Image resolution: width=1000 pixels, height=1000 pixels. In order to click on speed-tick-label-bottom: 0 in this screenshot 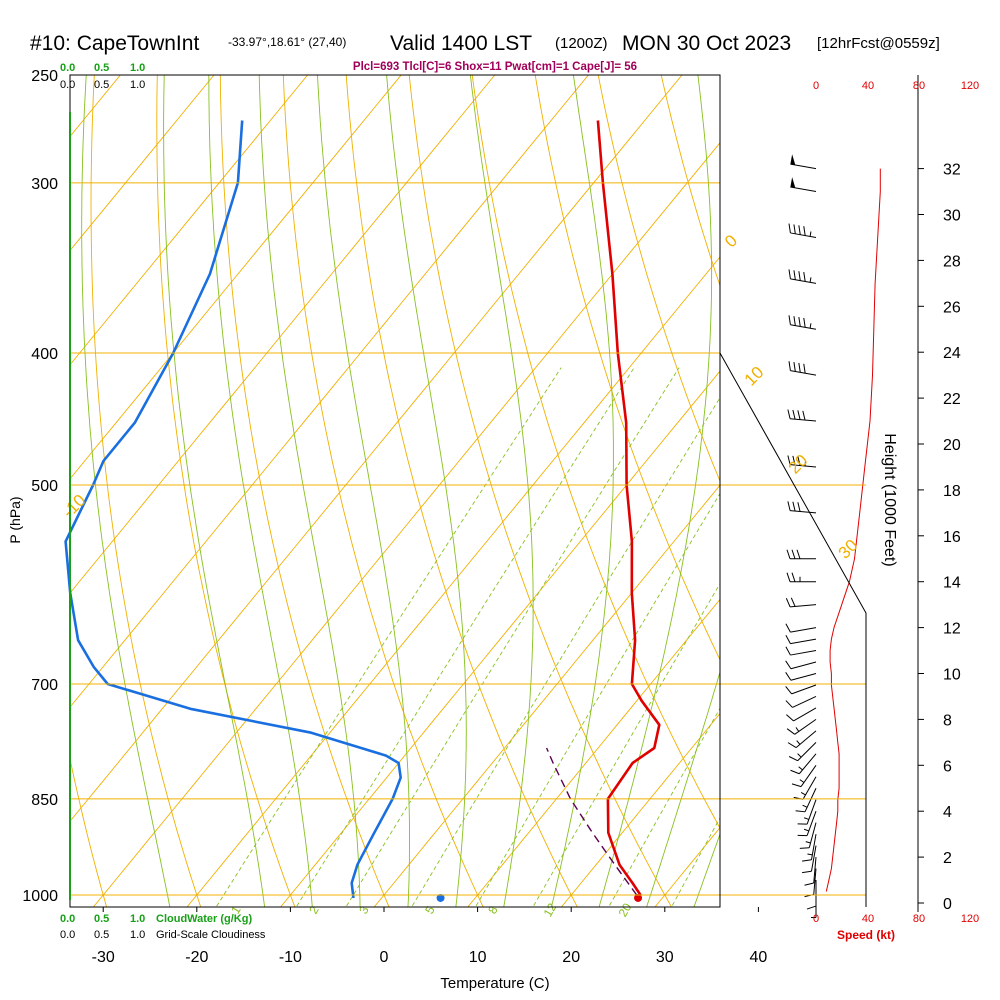, I will do `click(816, 919)`.